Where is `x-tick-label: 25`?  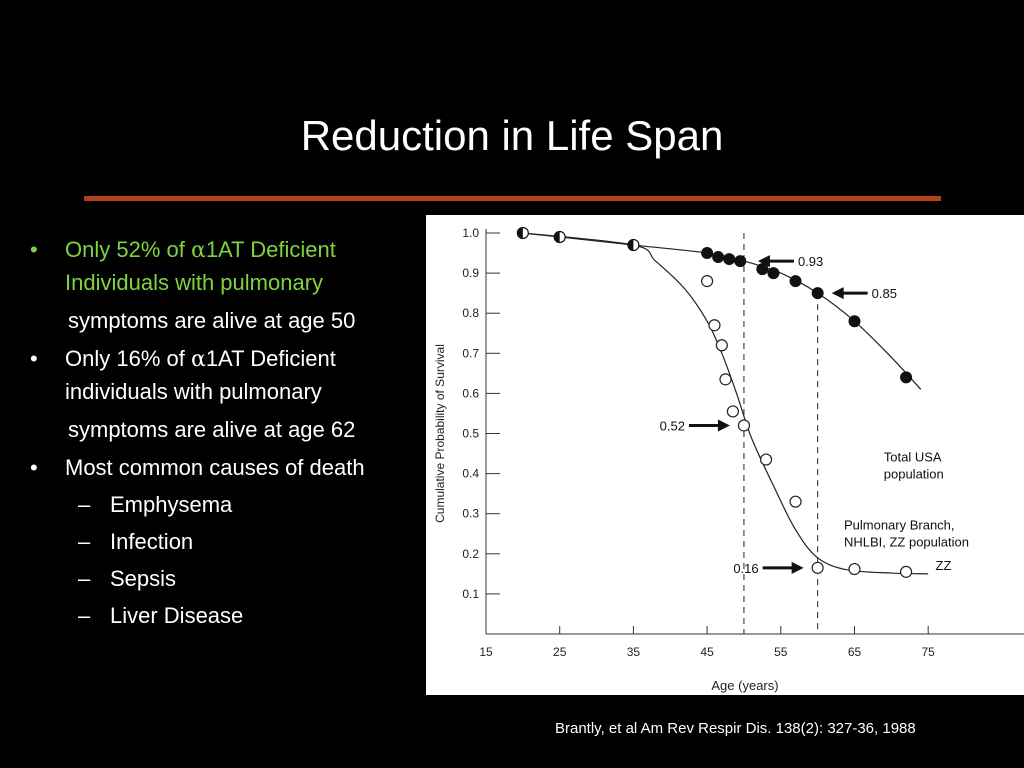
x-tick-label: 25 is located at coordinates (560, 652).